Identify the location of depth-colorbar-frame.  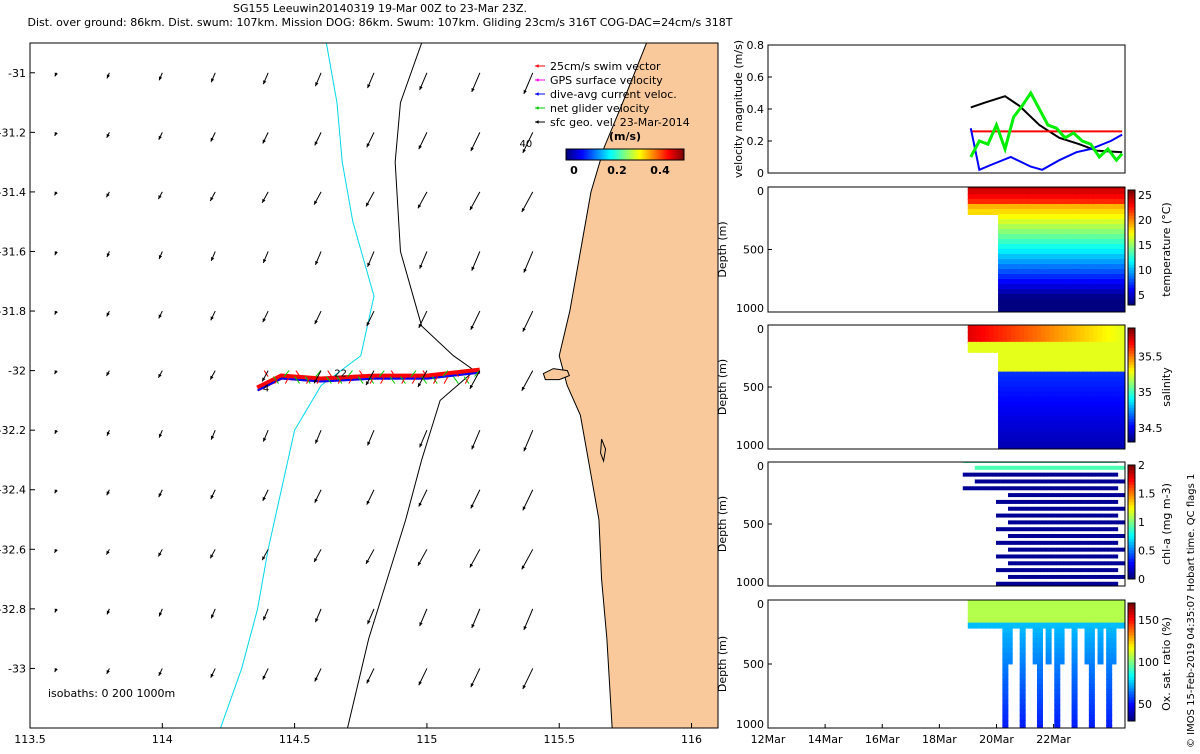
(1131, 247).